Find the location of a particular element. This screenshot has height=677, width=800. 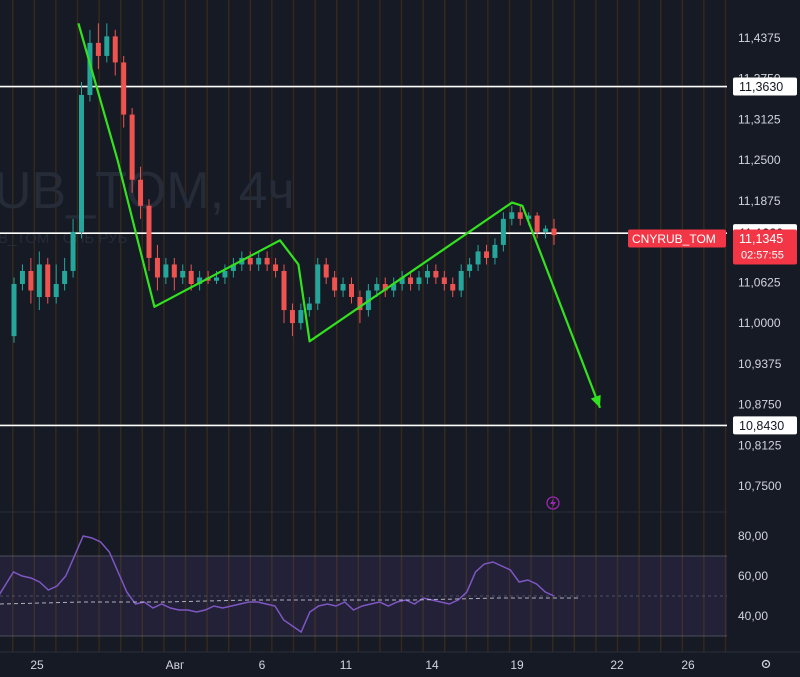

rsi-tick-label: 40,00 is located at coordinates (753, 616).